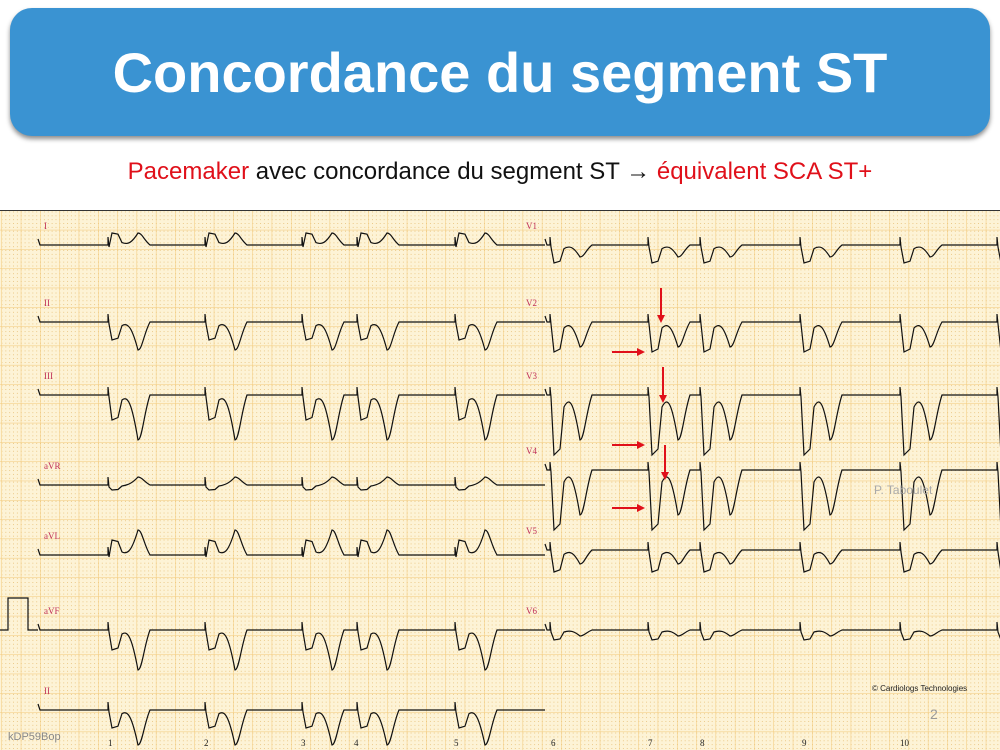 Image resolution: width=1000 pixels, height=750 pixels. What do you see at coordinates (48, 376) in the screenshot?
I see `lead-label: III` at bounding box center [48, 376].